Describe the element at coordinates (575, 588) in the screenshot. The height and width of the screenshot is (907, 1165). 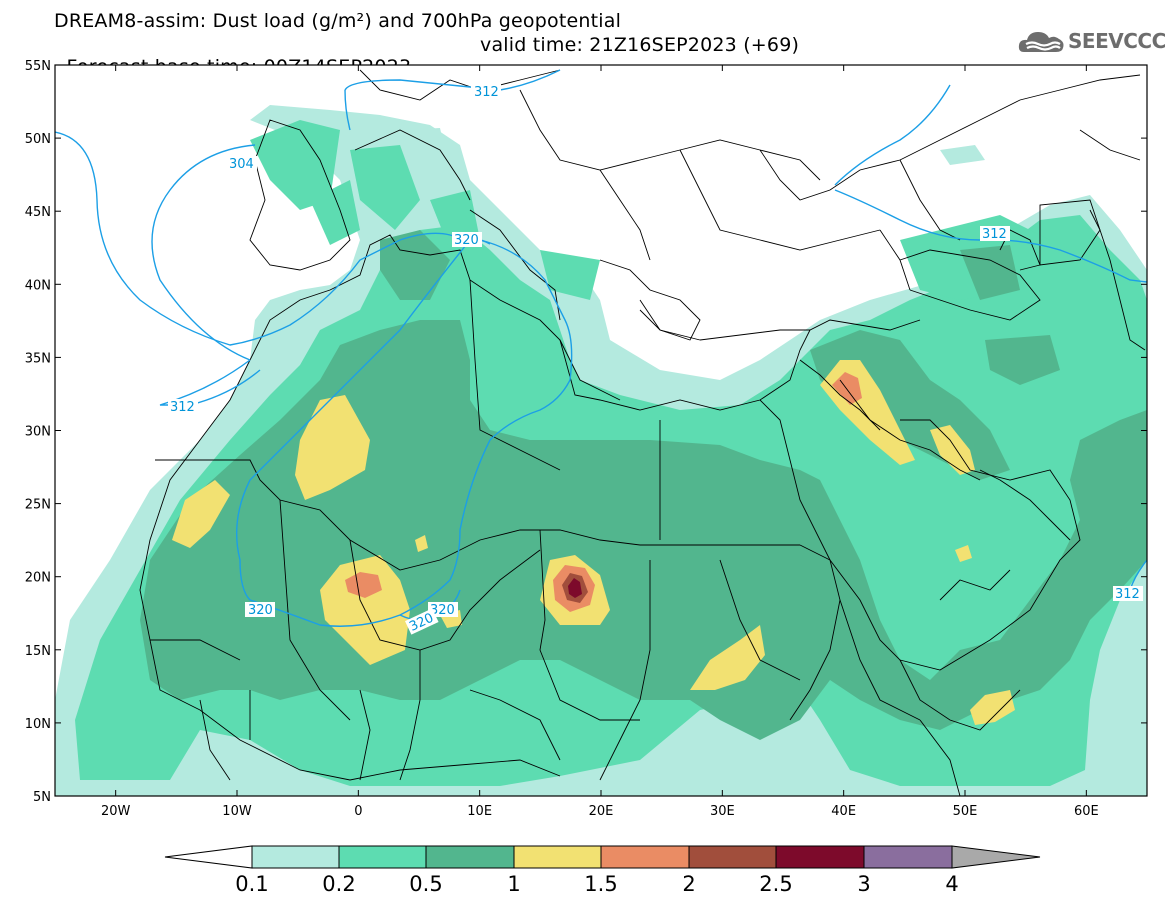
I see `dust-layer-2.5` at that location.